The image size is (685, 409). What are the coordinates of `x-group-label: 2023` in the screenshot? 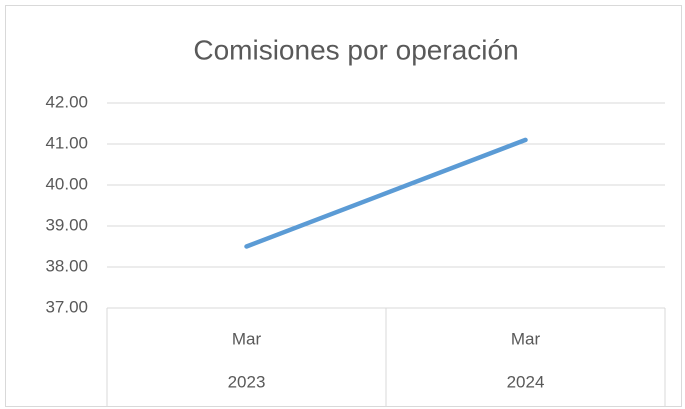 It's located at (247, 381).